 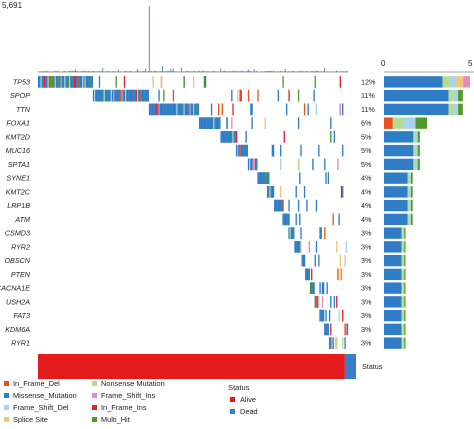 I want to click on gene-label: RYR2, so click(x=20, y=246).